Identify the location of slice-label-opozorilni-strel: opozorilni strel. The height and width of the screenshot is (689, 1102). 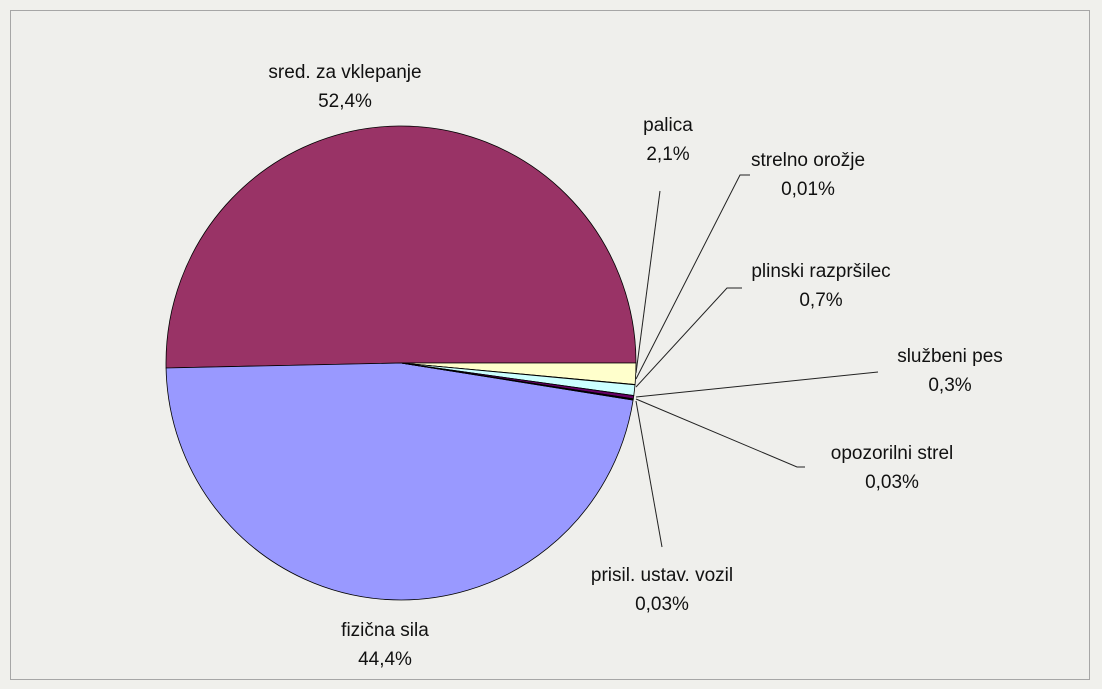
(892, 453).